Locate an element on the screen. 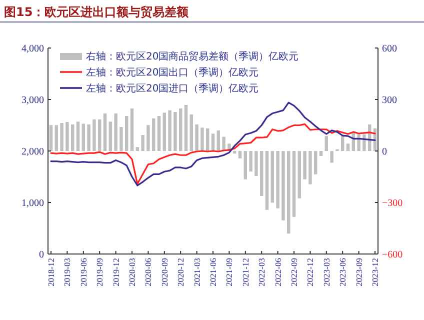 The image size is (424, 320). y-tick-label: 3,000 is located at coordinates (33, 100).